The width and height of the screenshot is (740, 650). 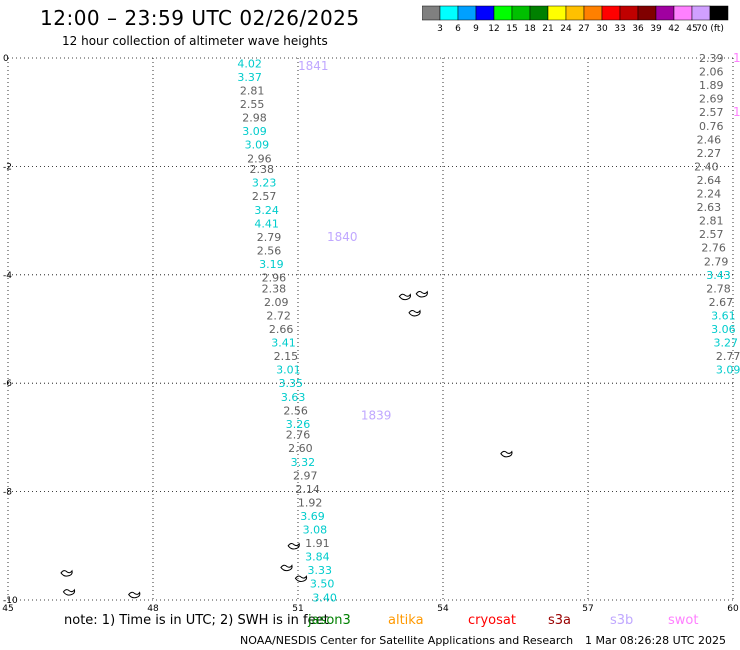 What do you see at coordinates (709, 194) in the screenshot?
I see `wave-height-label: 2.24` at bounding box center [709, 194].